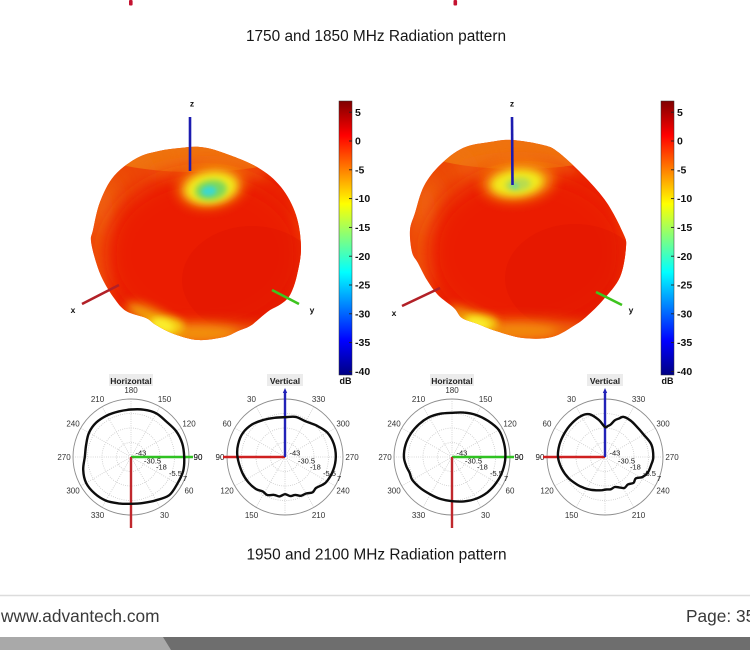 The image size is (750, 650). Describe the element at coordinates (376, 555) in the screenshot. I see `svg-text:1950 and 2100 MHz Radiation pa: 1950 and 2100 MHz Radiation pattern` at that location.